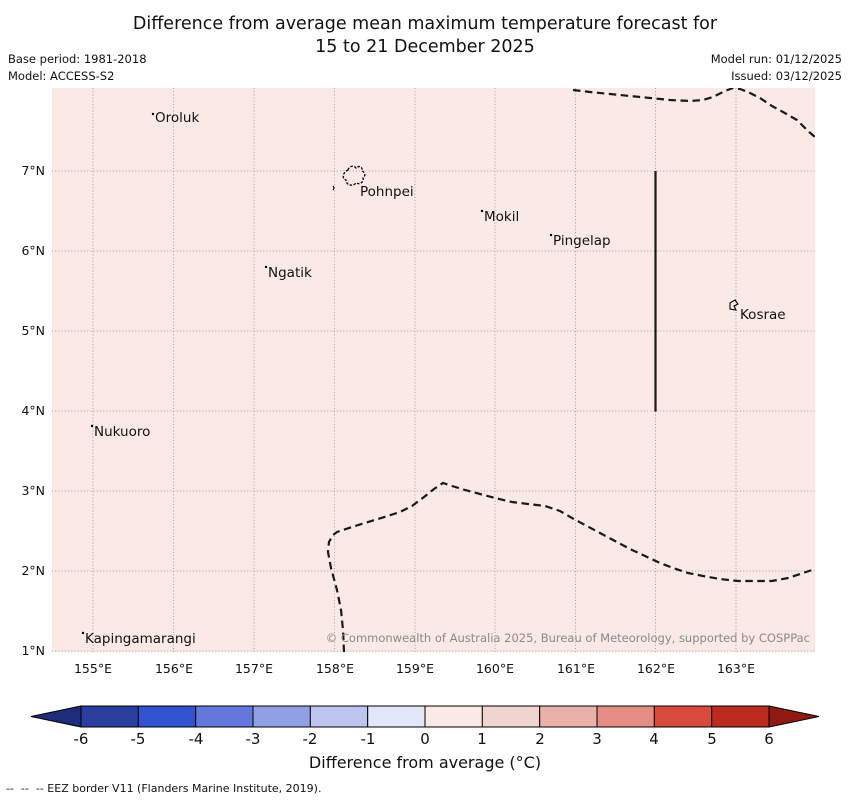 The image size is (850, 804). Describe the element at coordinates (77, 59) in the screenshot. I see `base-period-text: Base period: 1981-2018` at that location.